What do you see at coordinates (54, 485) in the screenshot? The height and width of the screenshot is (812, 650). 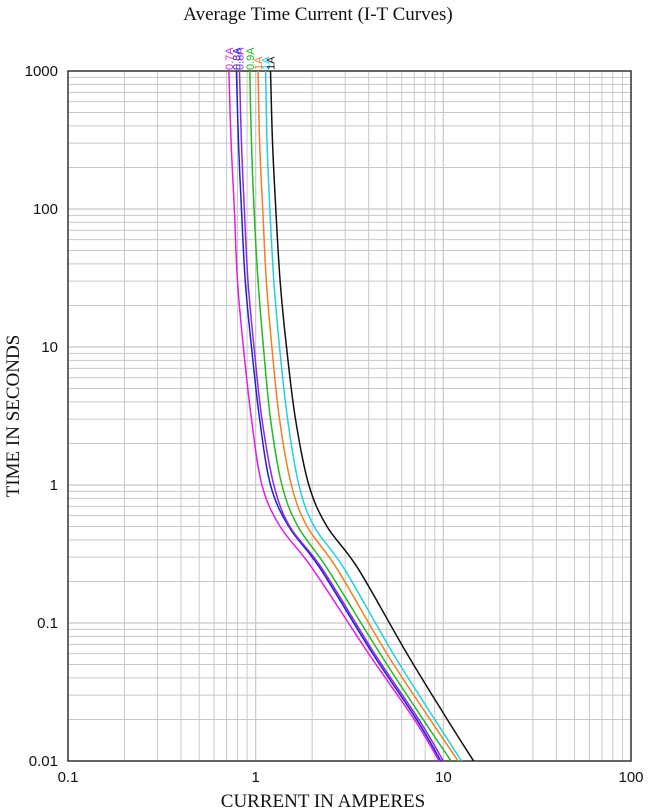 I see `y-tick-label: 1` at bounding box center [54, 485].